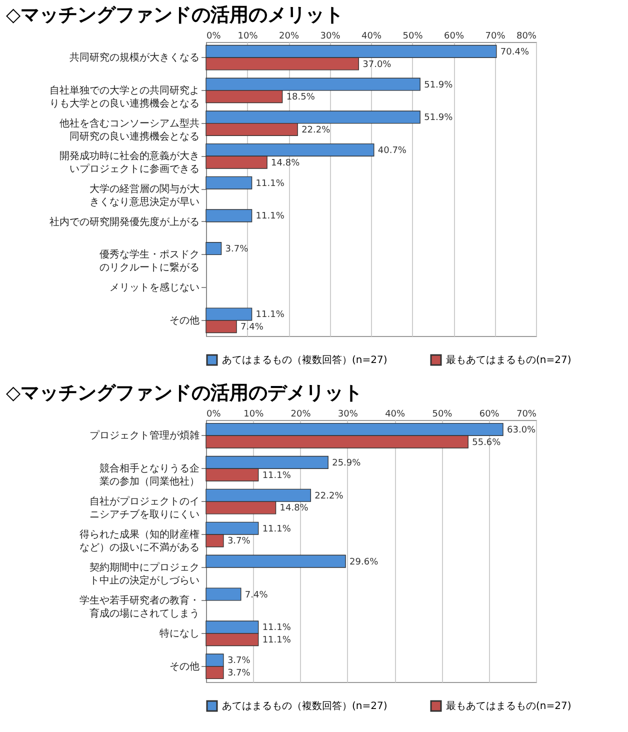 Image resolution: width=628 pixels, height=732 pixels. I want to click on y-tick-label: 大学の経営層の関与が大きくなり意思決定が早い, so click(145, 195).